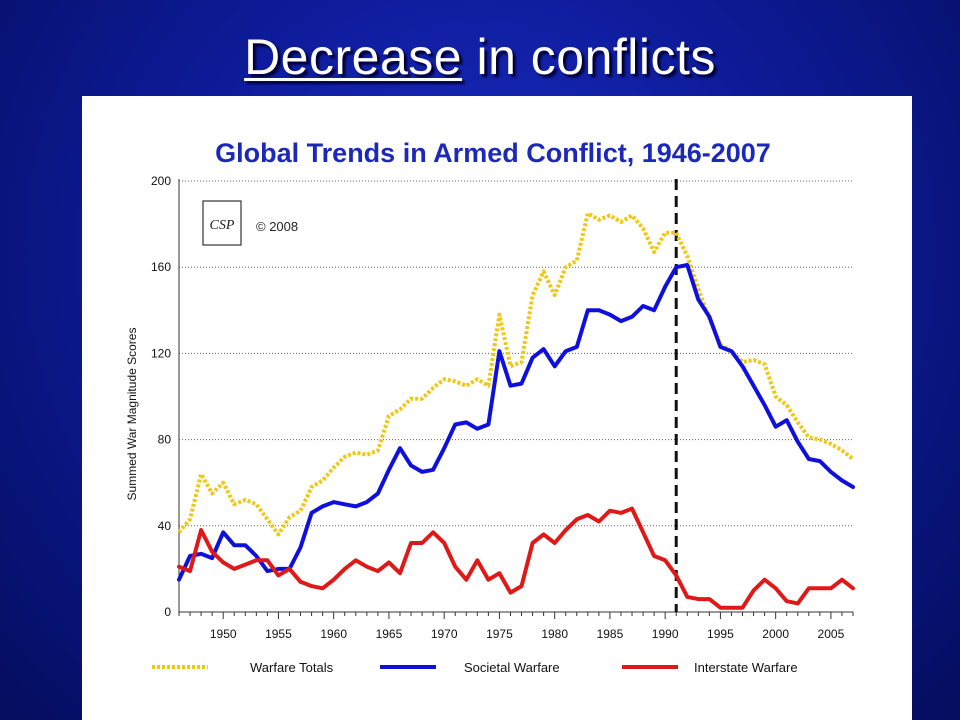 This screenshot has width=960, height=720. I want to click on copyright-text: © 2008, so click(277, 226).